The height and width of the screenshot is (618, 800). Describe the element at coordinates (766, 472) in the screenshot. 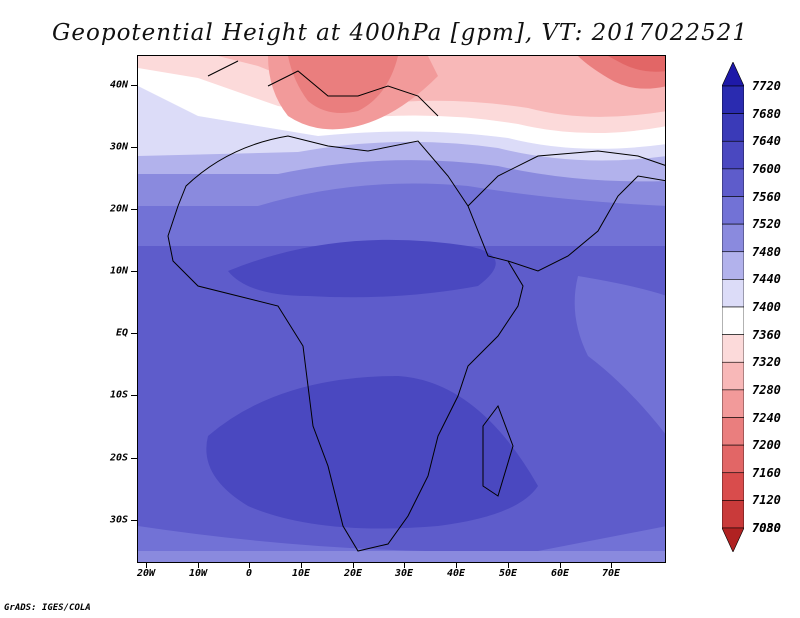

I see `colorbar-label: 7160` at that location.